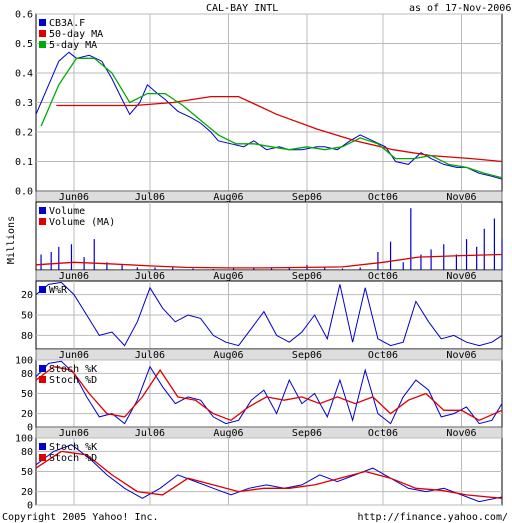 The height and width of the screenshot is (523, 512). Describe the element at coordinates (42, 22) in the screenshot. I see `price-legend-cb3a-swatch` at that location.